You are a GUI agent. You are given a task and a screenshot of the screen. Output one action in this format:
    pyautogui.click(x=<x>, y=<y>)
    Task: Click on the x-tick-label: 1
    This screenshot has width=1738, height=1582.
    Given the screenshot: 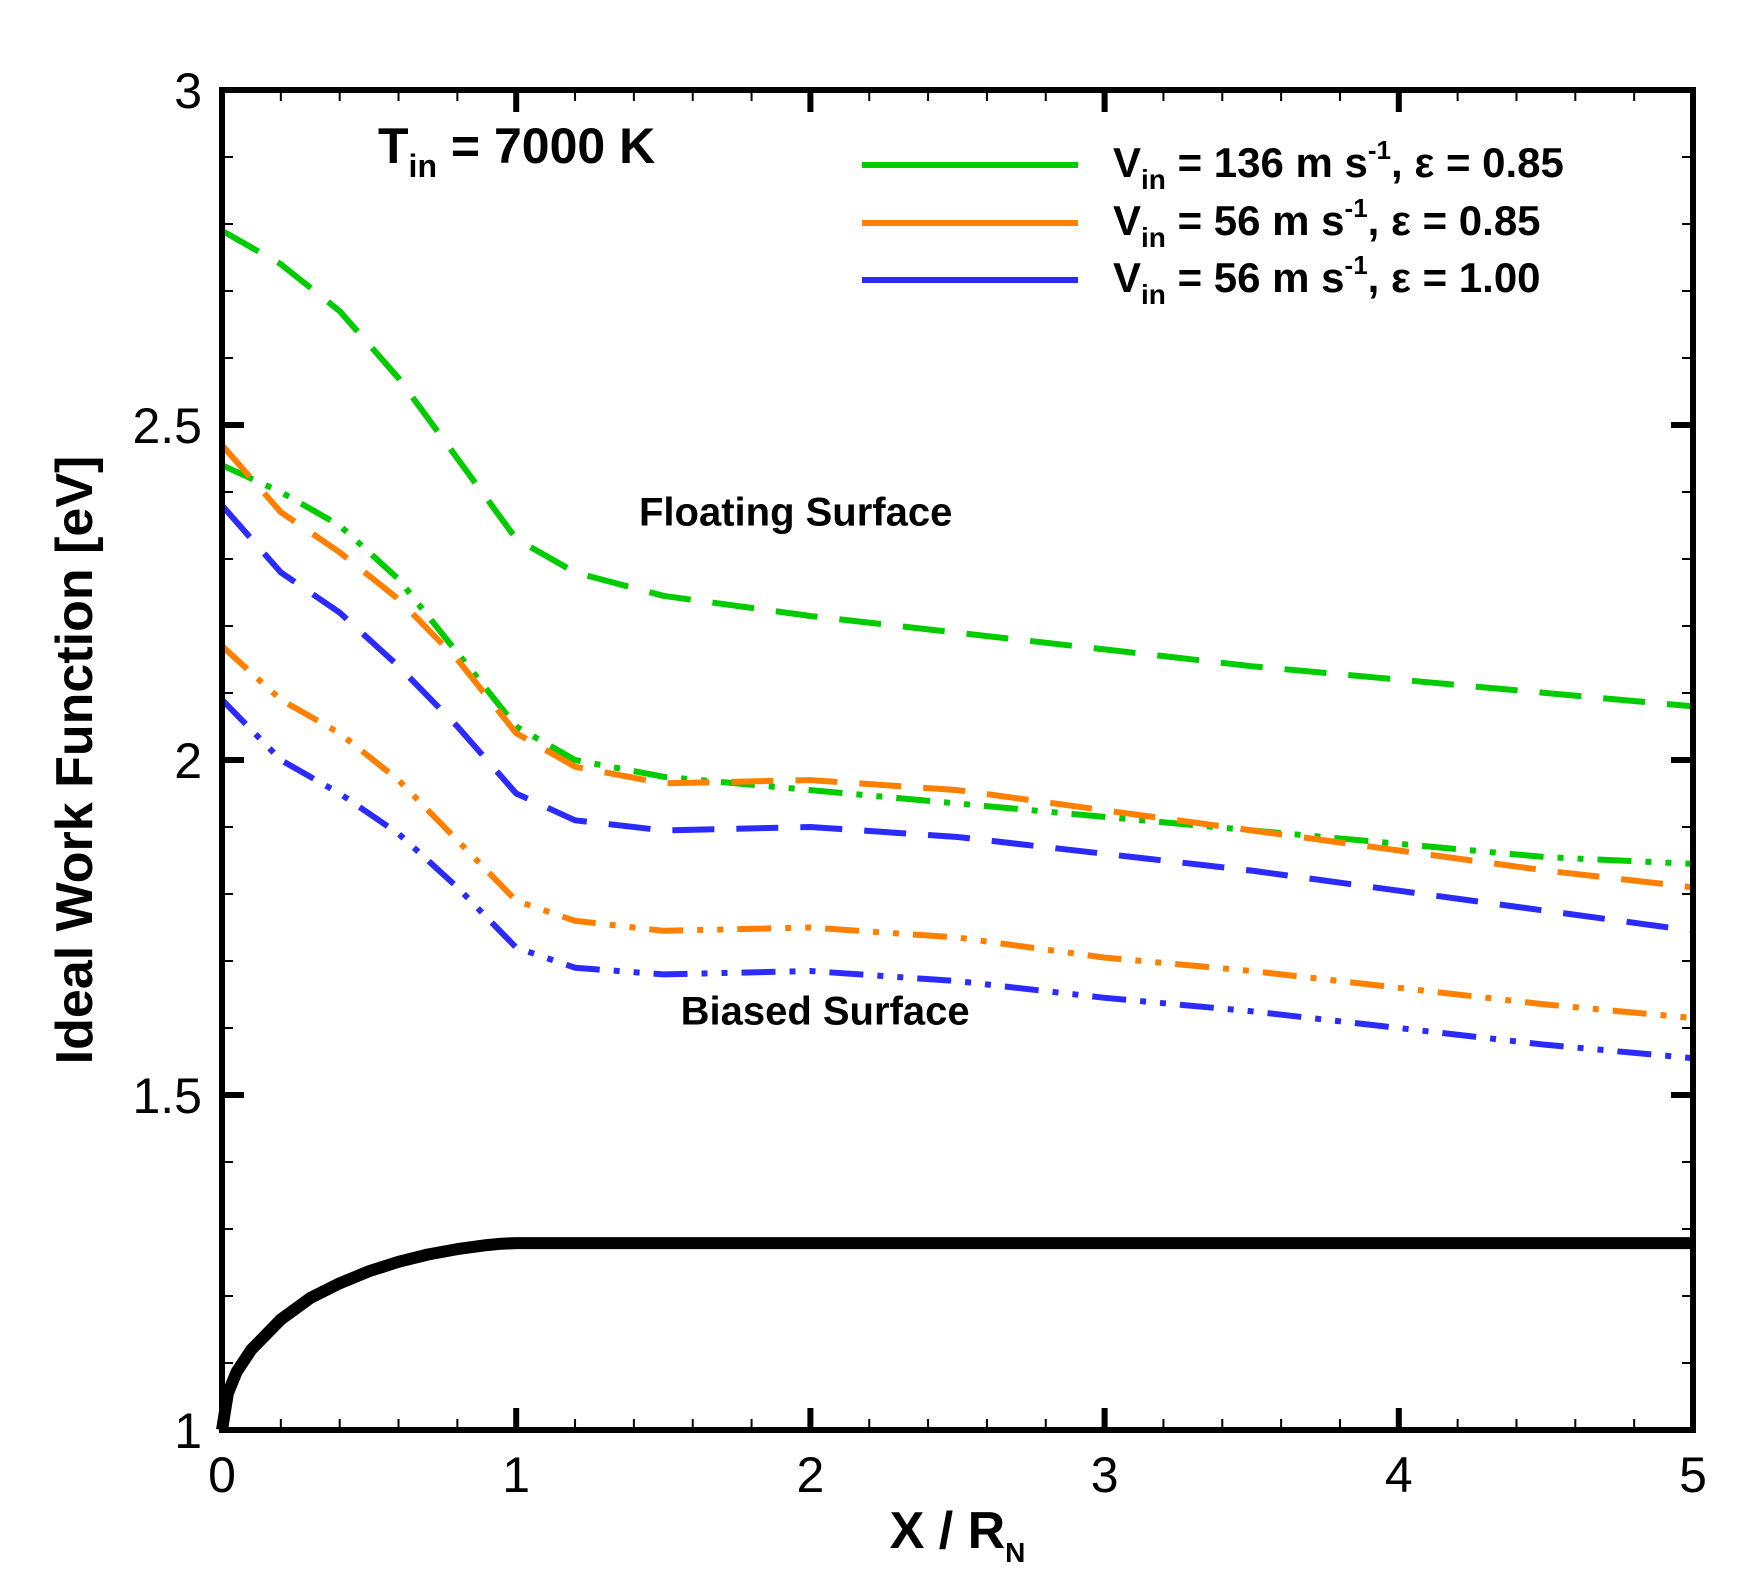 What is the action you would take?
    pyautogui.click(x=516, y=1475)
    